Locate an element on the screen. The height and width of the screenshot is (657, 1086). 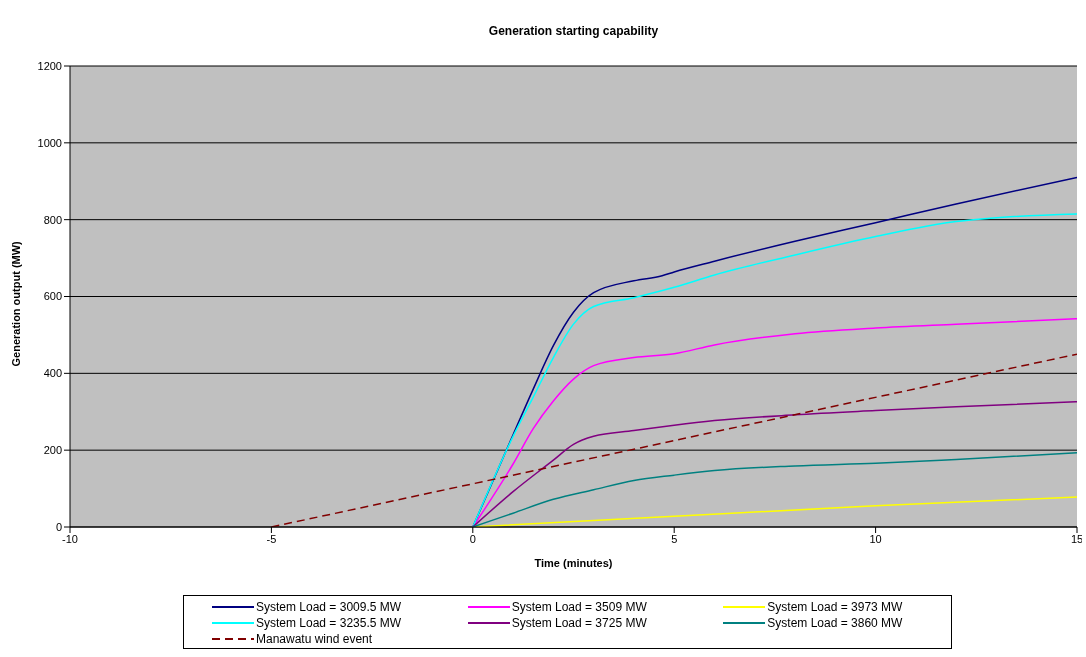
legend-label: Manawatu wind event is located at coordinates (314, 639).